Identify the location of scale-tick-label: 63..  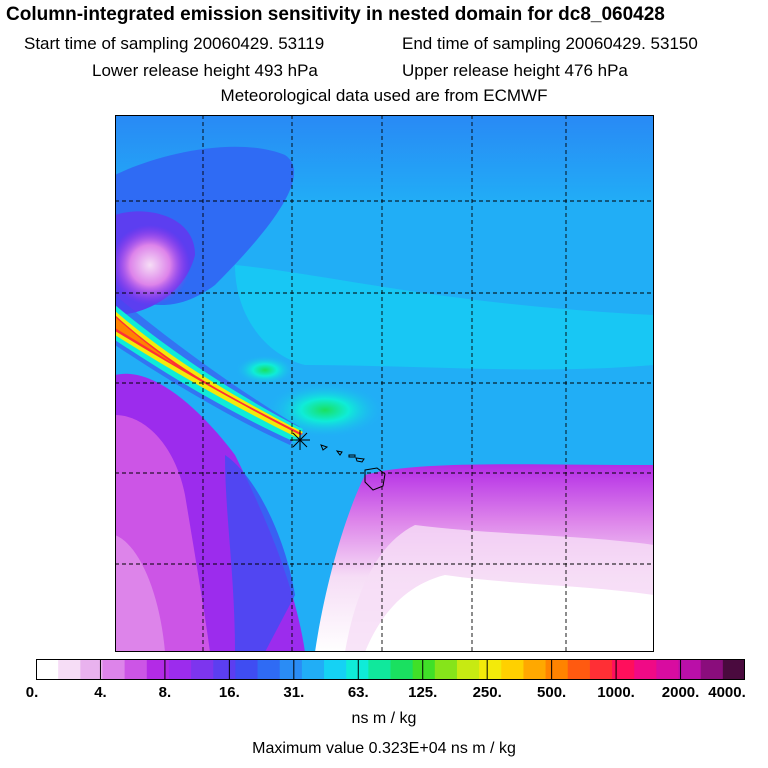
(358, 692).